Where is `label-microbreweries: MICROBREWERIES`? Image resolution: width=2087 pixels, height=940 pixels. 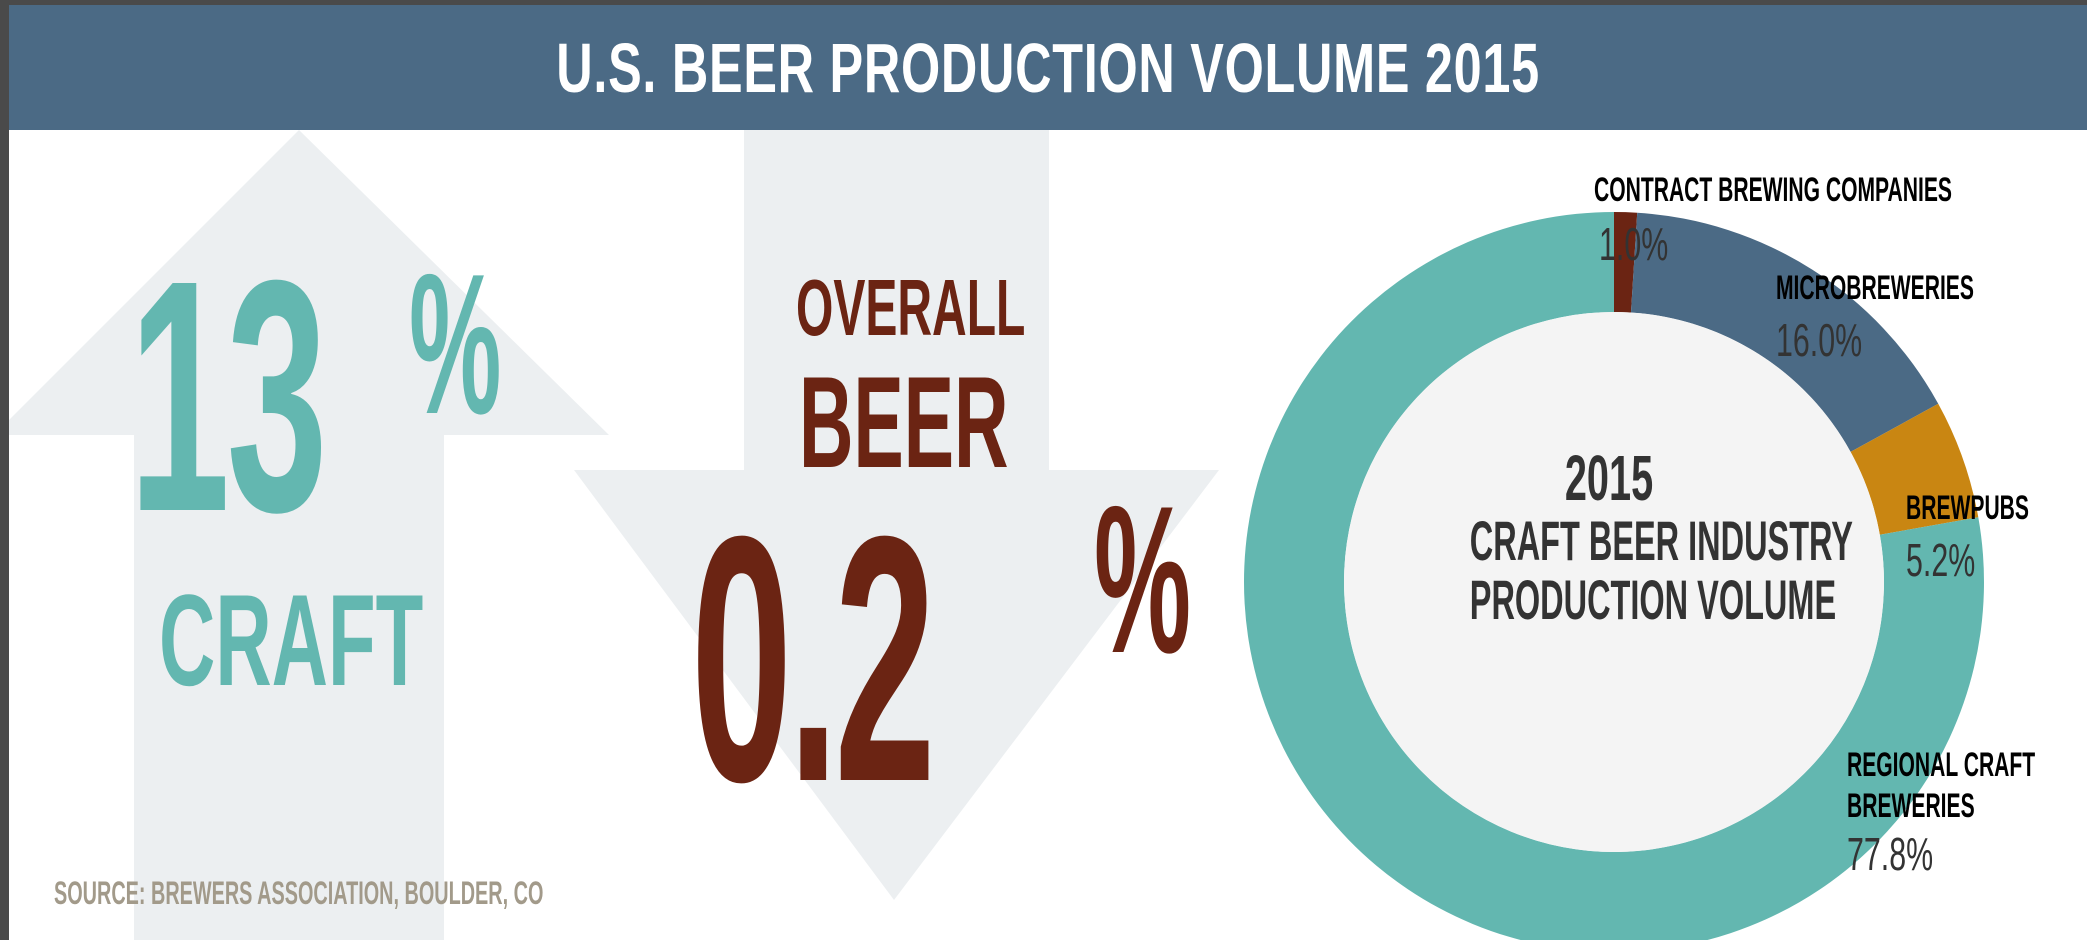
label-microbreweries: MICROBREWERIES is located at coordinates (1875, 288).